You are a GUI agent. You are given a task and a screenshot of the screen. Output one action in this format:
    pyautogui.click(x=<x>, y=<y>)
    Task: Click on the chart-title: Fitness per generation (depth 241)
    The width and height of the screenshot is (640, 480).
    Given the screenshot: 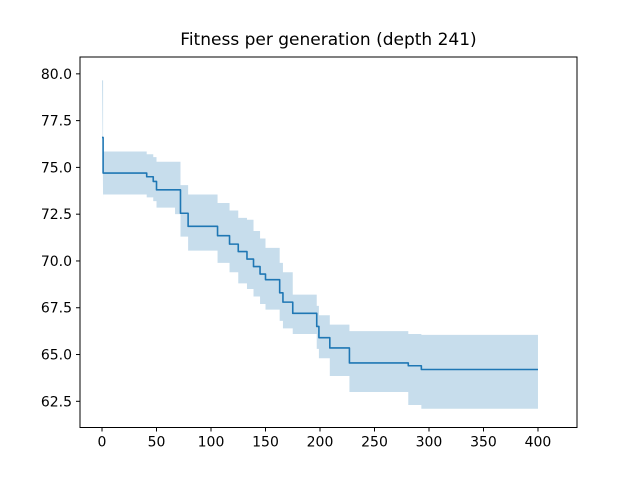 What is the action you would take?
    pyautogui.click(x=328, y=40)
    